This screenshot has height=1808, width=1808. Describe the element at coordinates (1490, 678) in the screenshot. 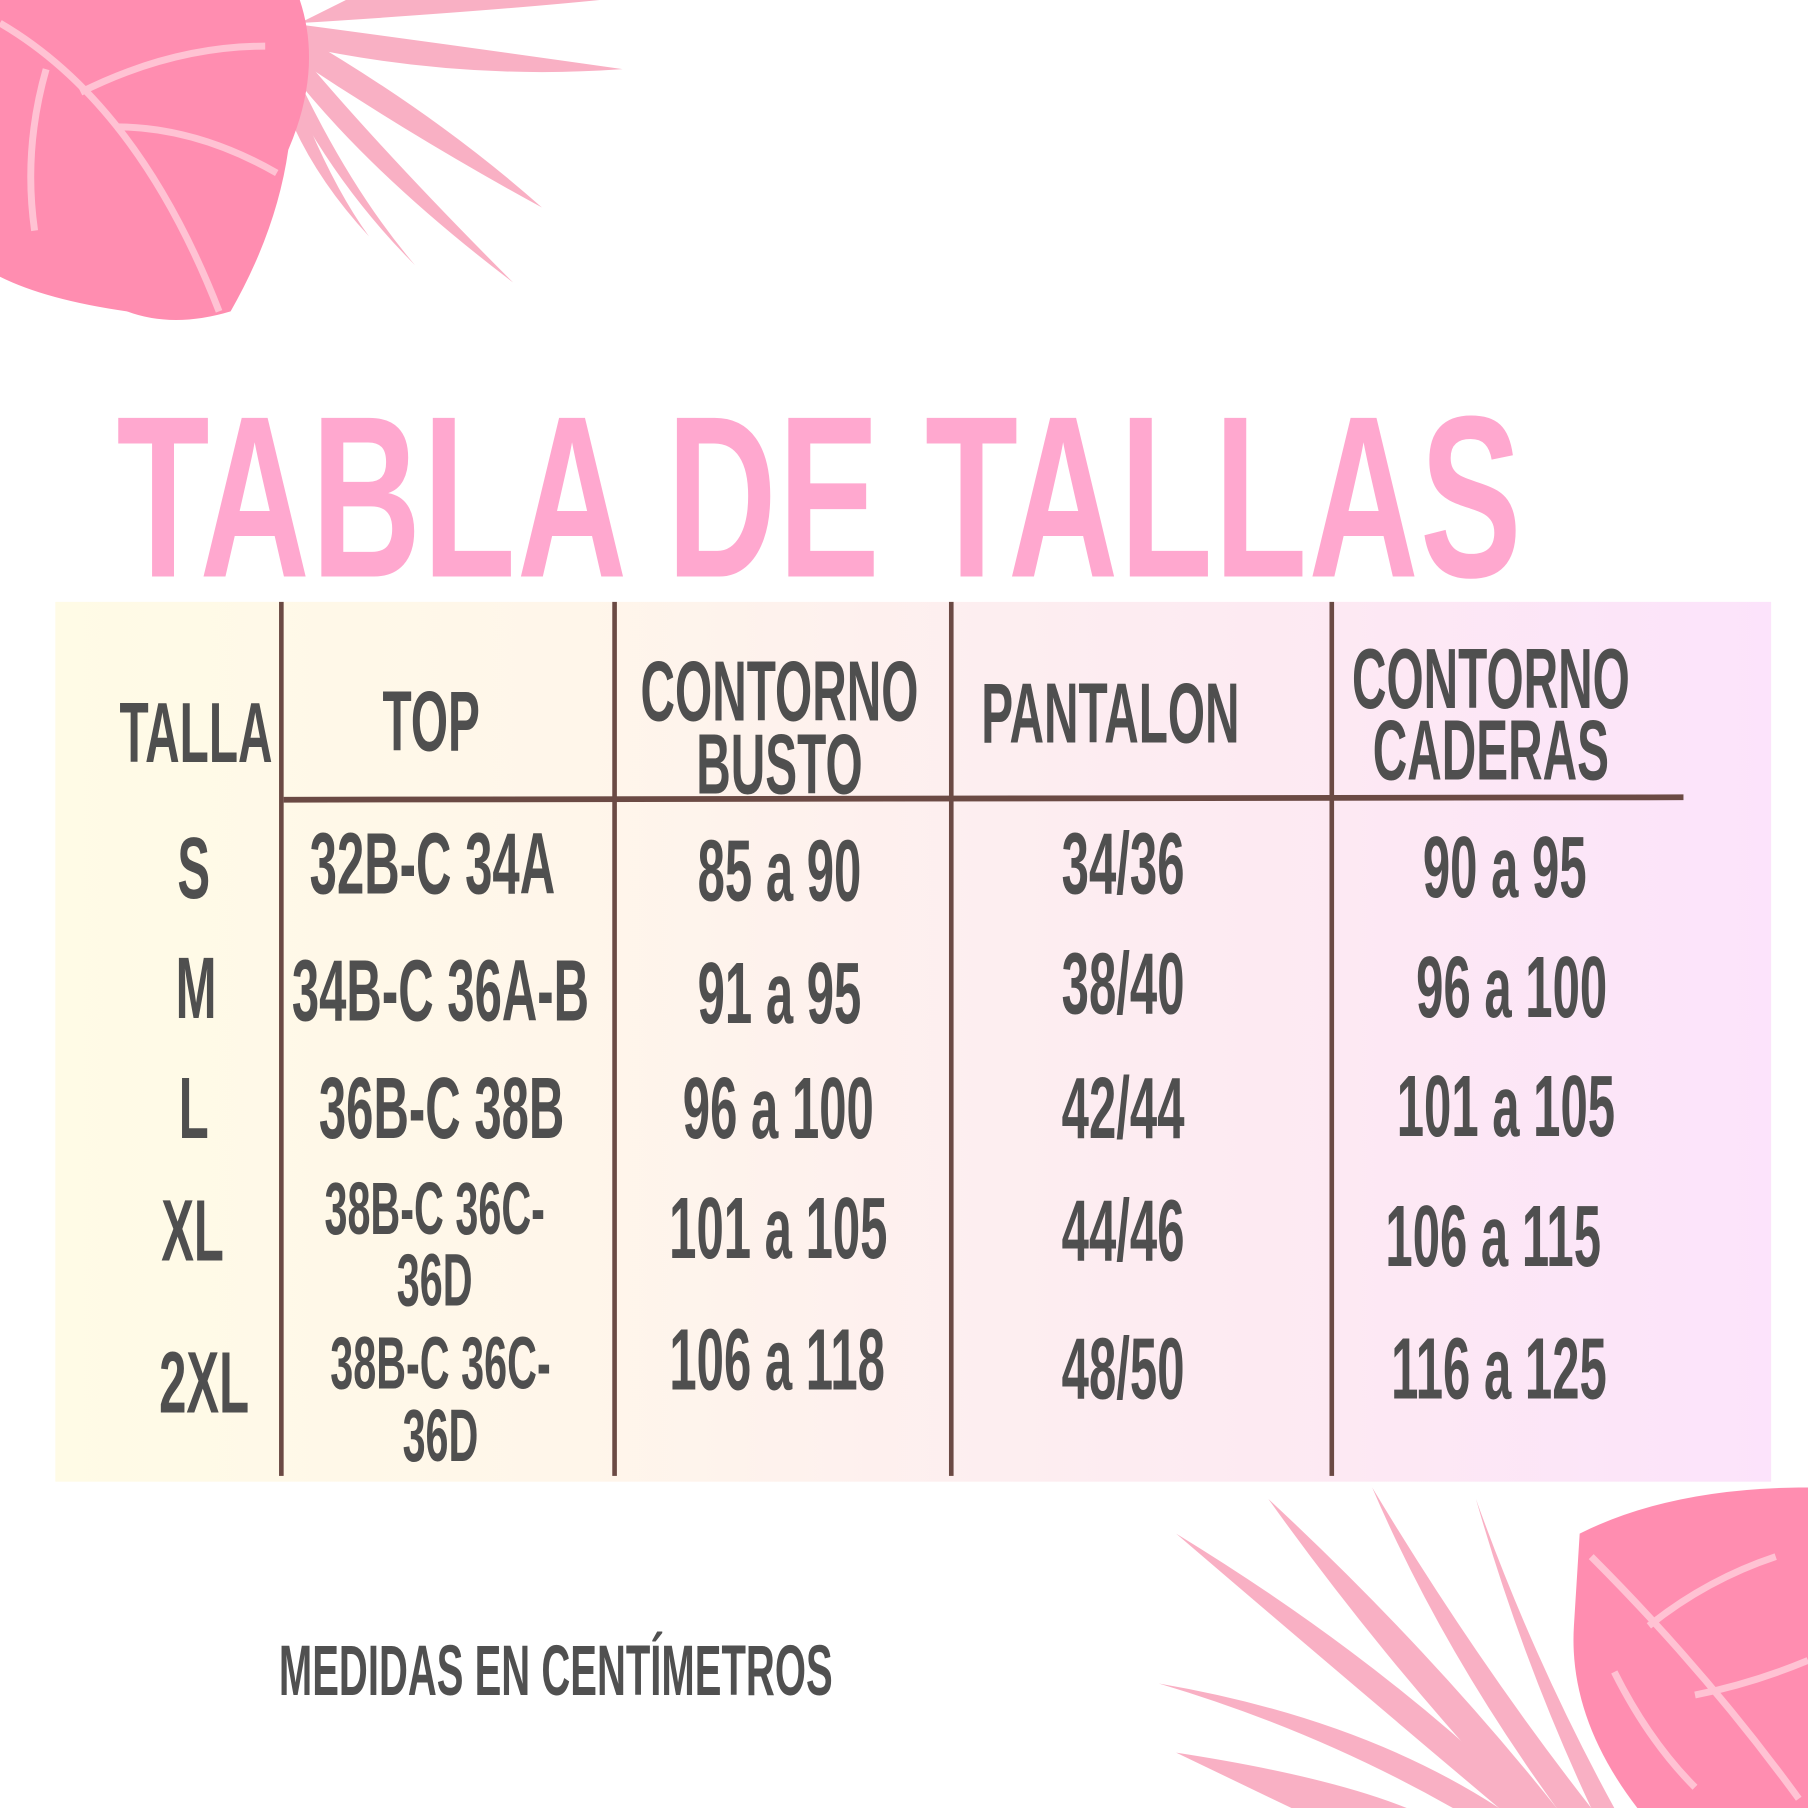

I see `header-contorno-caderas: CONTORNO` at that location.